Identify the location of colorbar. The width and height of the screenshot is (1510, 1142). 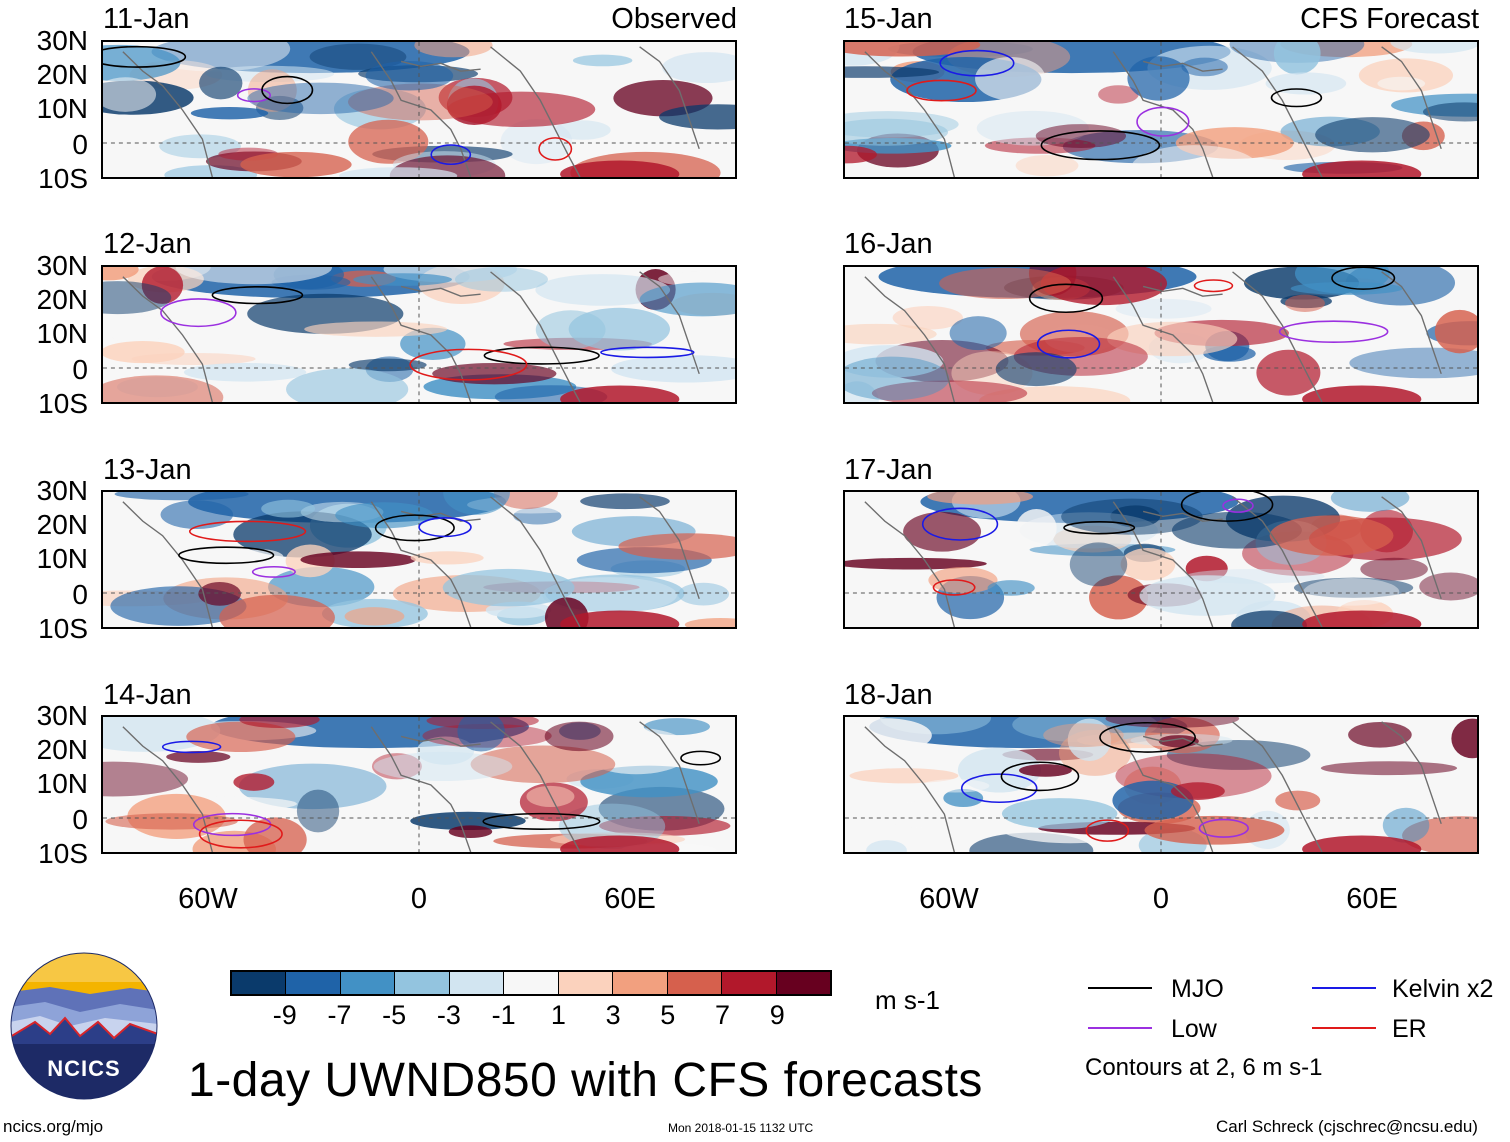
(531, 983).